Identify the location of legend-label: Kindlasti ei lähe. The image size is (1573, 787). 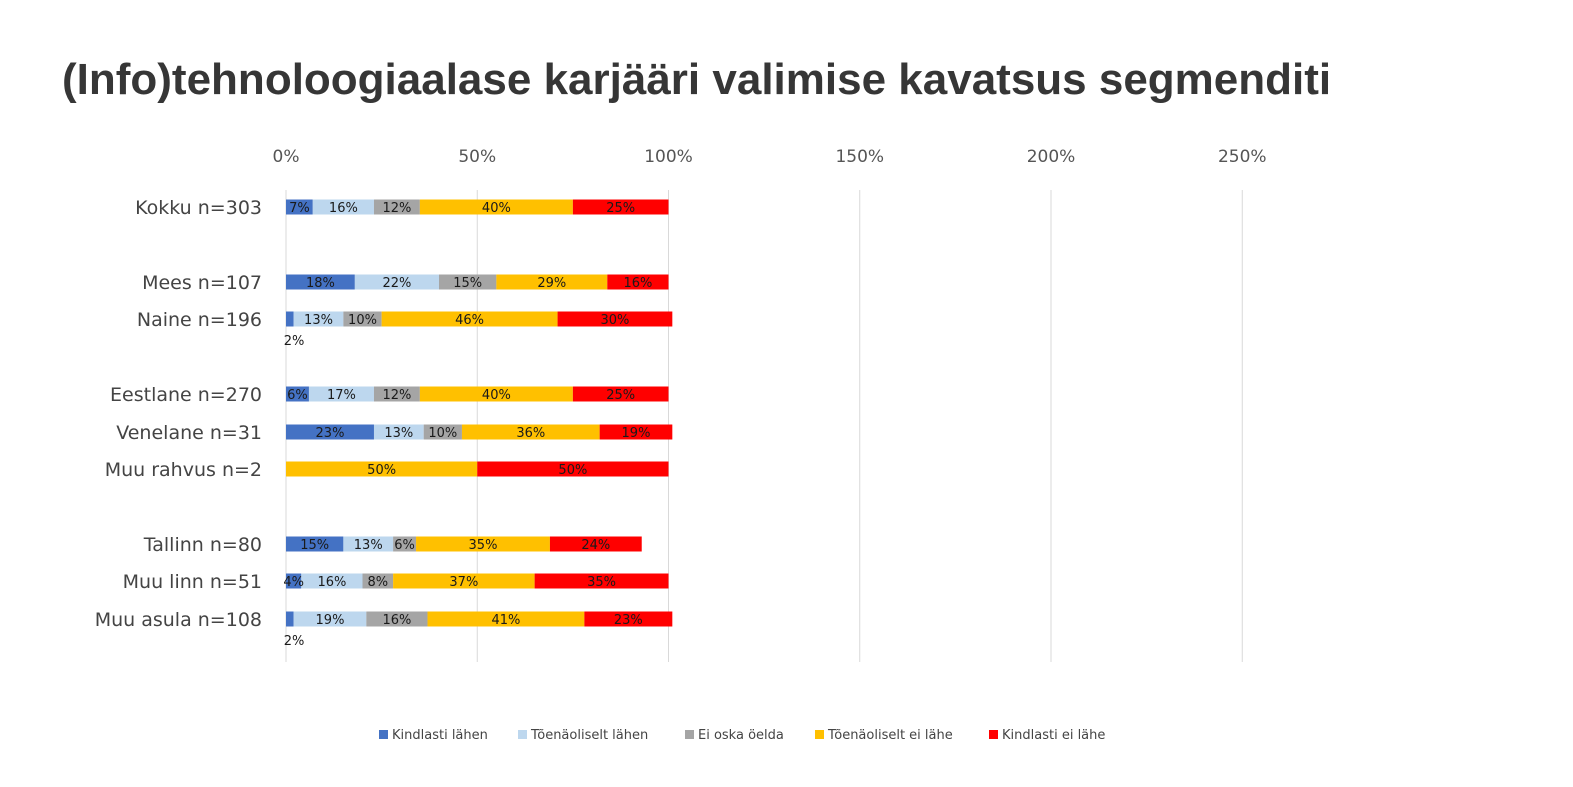
(1053, 735).